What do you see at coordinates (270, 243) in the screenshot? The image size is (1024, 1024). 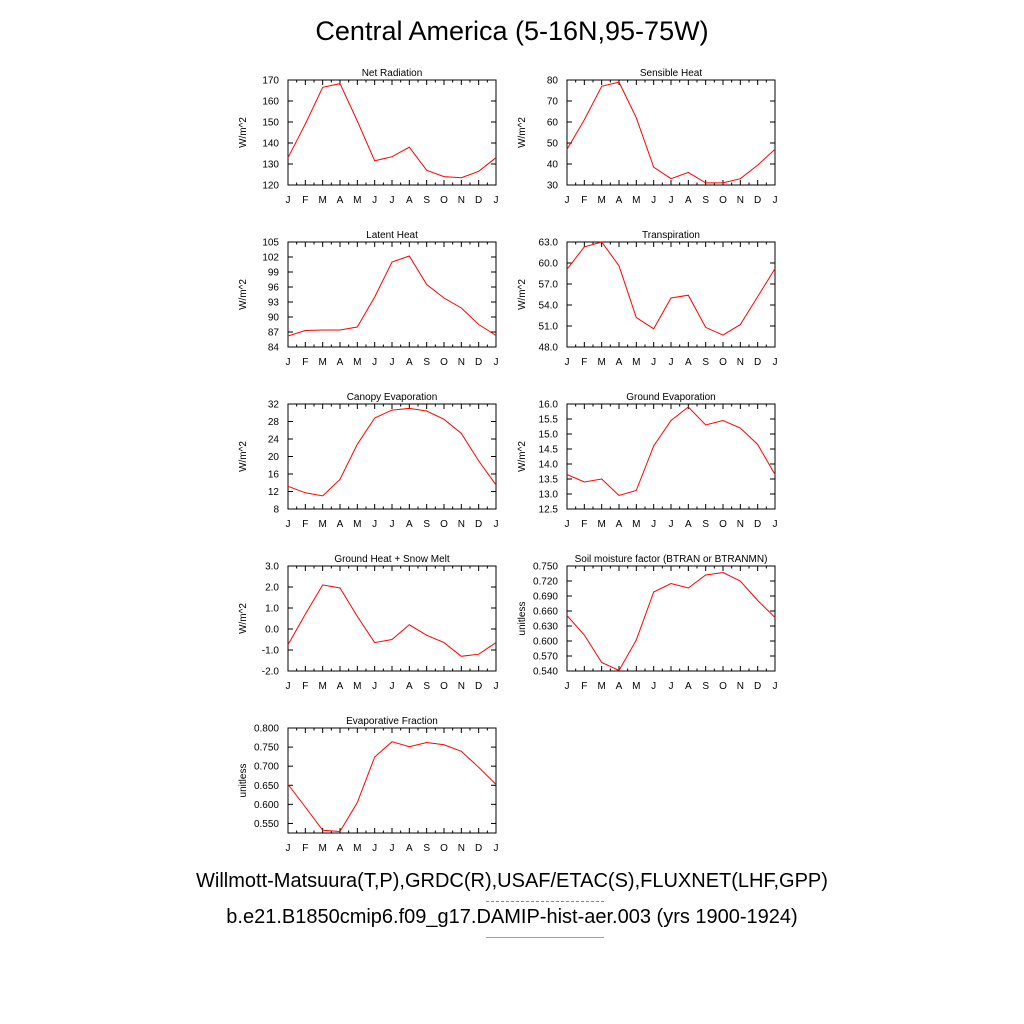 I see `y-tick-label: 105` at bounding box center [270, 243].